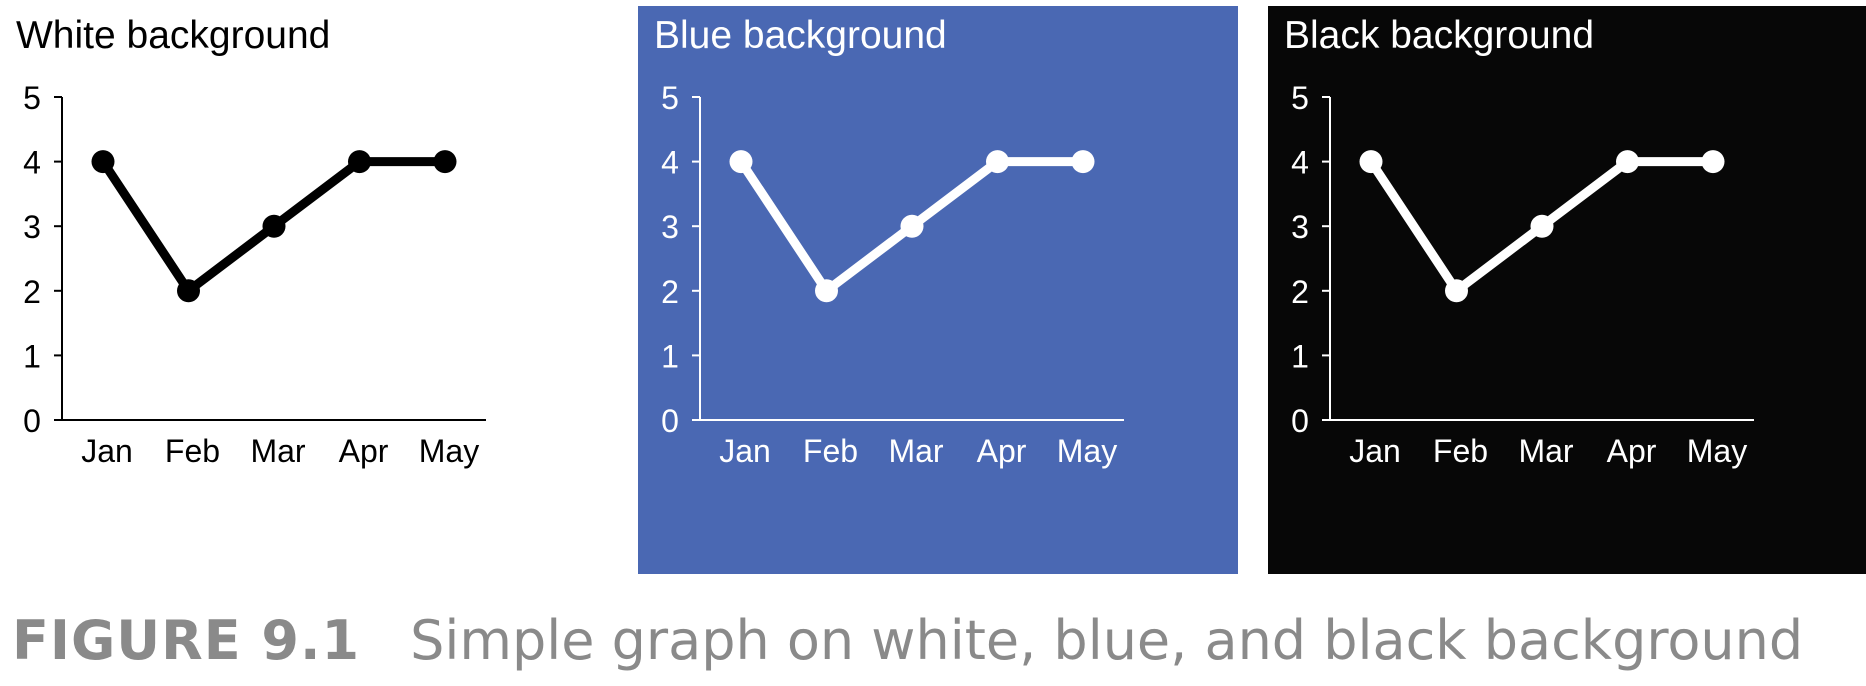 This screenshot has width=1866, height=686. What do you see at coordinates (173, 35) in the screenshot?
I see `chart-title: White background` at bounding box center [173, 35].